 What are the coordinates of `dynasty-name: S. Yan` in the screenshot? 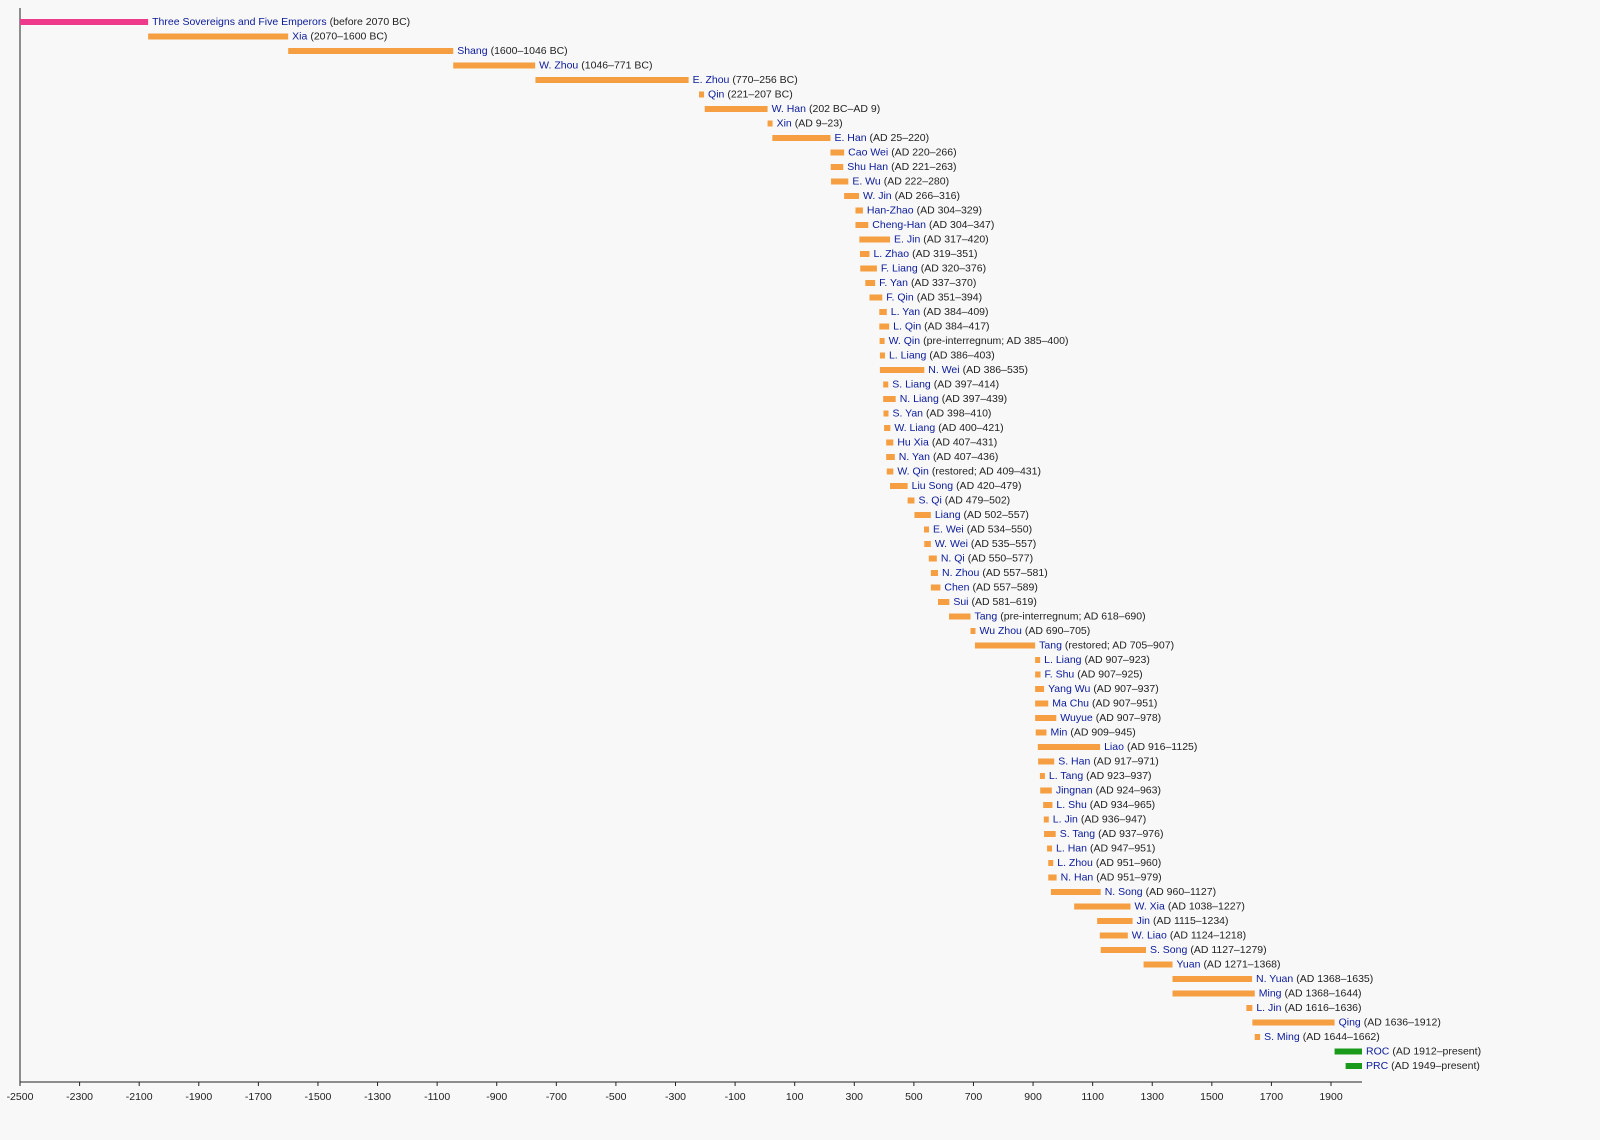 It's located at (907, 413).